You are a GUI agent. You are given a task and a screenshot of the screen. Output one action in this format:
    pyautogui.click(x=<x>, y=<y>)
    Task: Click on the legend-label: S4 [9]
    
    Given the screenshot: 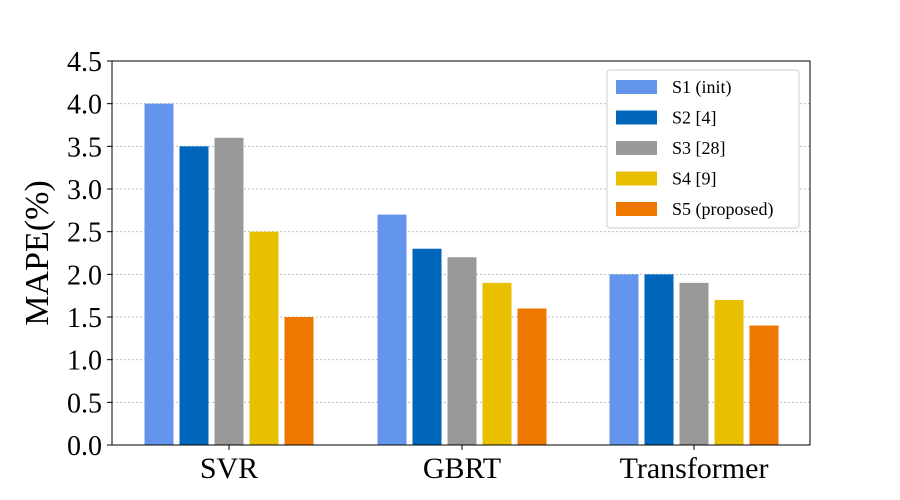 What is the action you would take?
    pyautogui.click(x=694, y=179)
    